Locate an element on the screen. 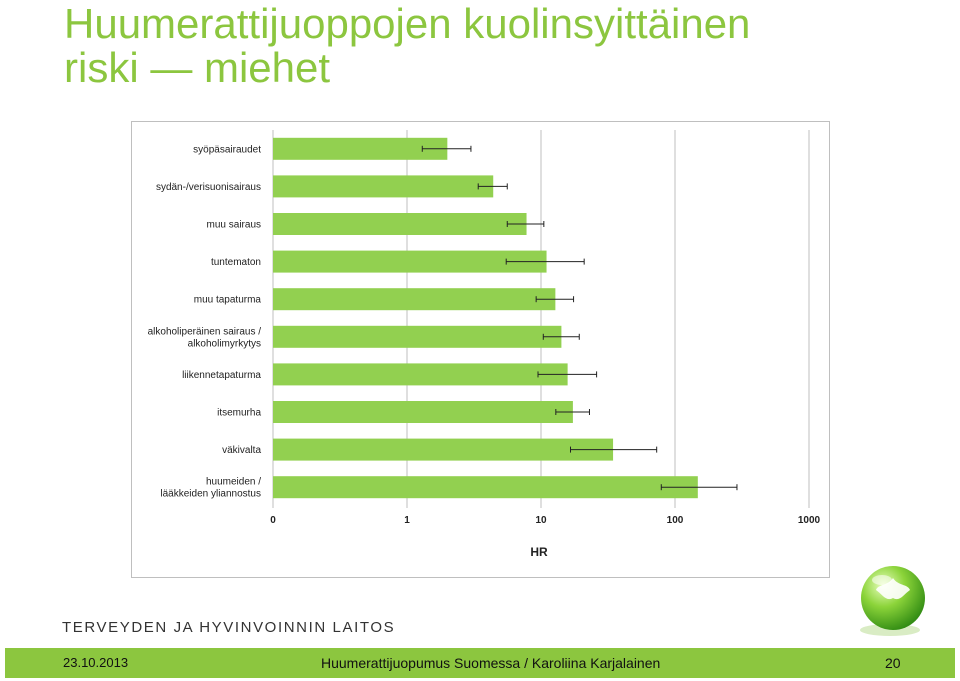 The width and height of the screenshot is (960, 681). x-tick-label: 0 is located at coordinates (273, 520).